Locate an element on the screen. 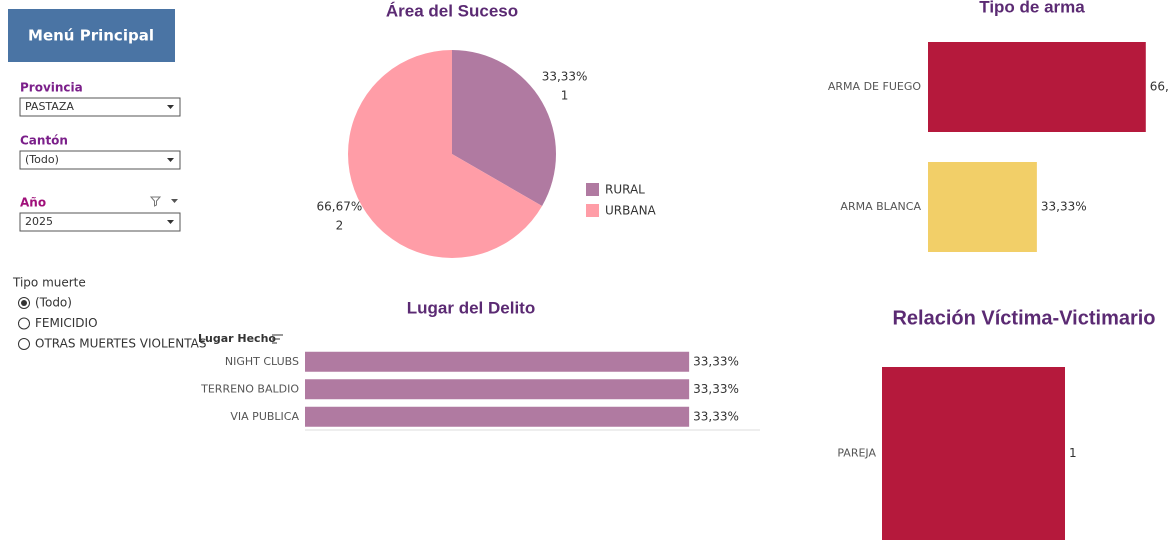 The width and height of the screenshot is (1173, 552). dropdown-value: 2025 is located at coordinates (39, 221).